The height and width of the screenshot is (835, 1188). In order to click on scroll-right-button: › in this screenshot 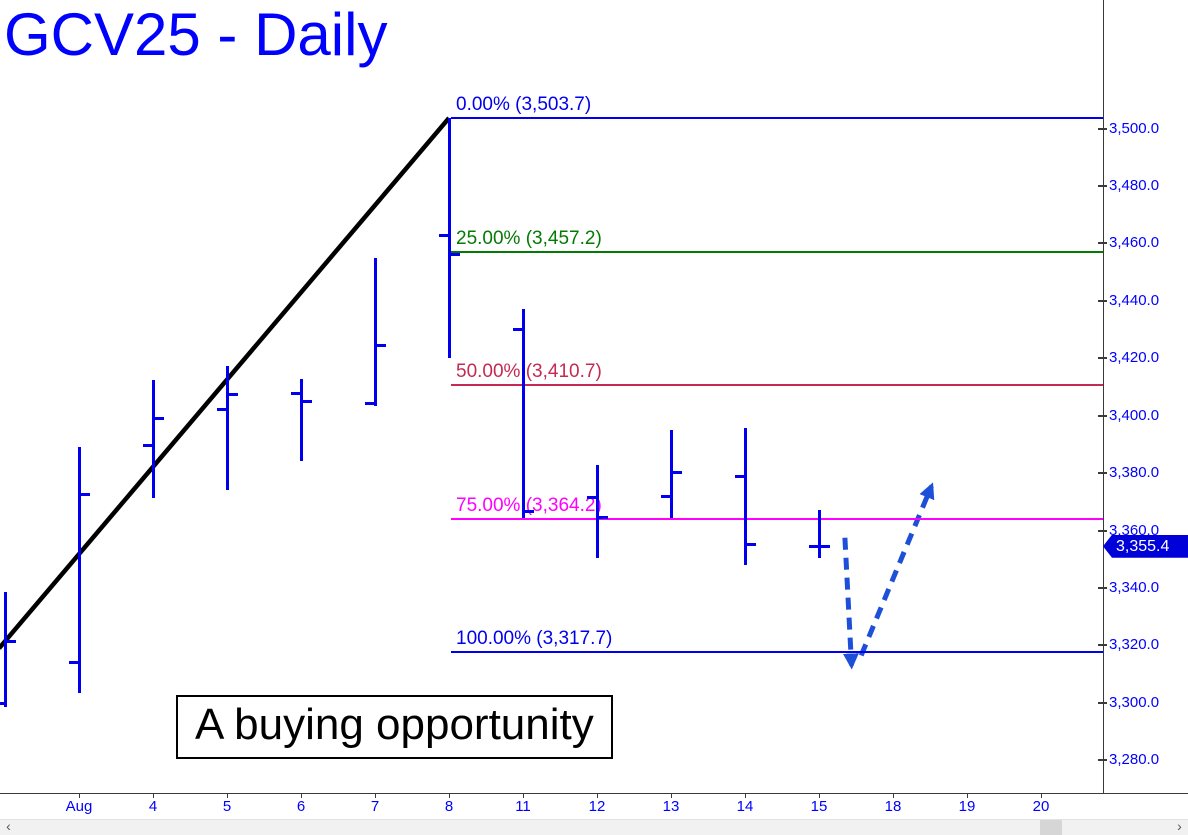, I will do `click(1179, 827)`.